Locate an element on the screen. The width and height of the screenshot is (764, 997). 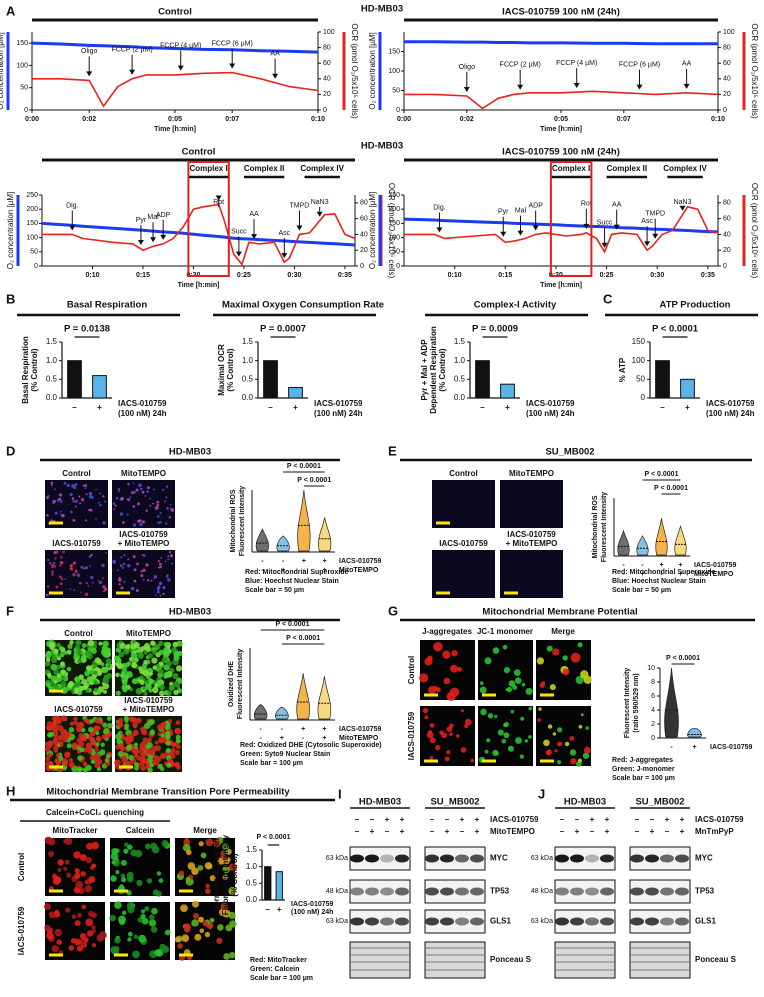
image-label: IACS-010759 is located at coordinates (76, 543).